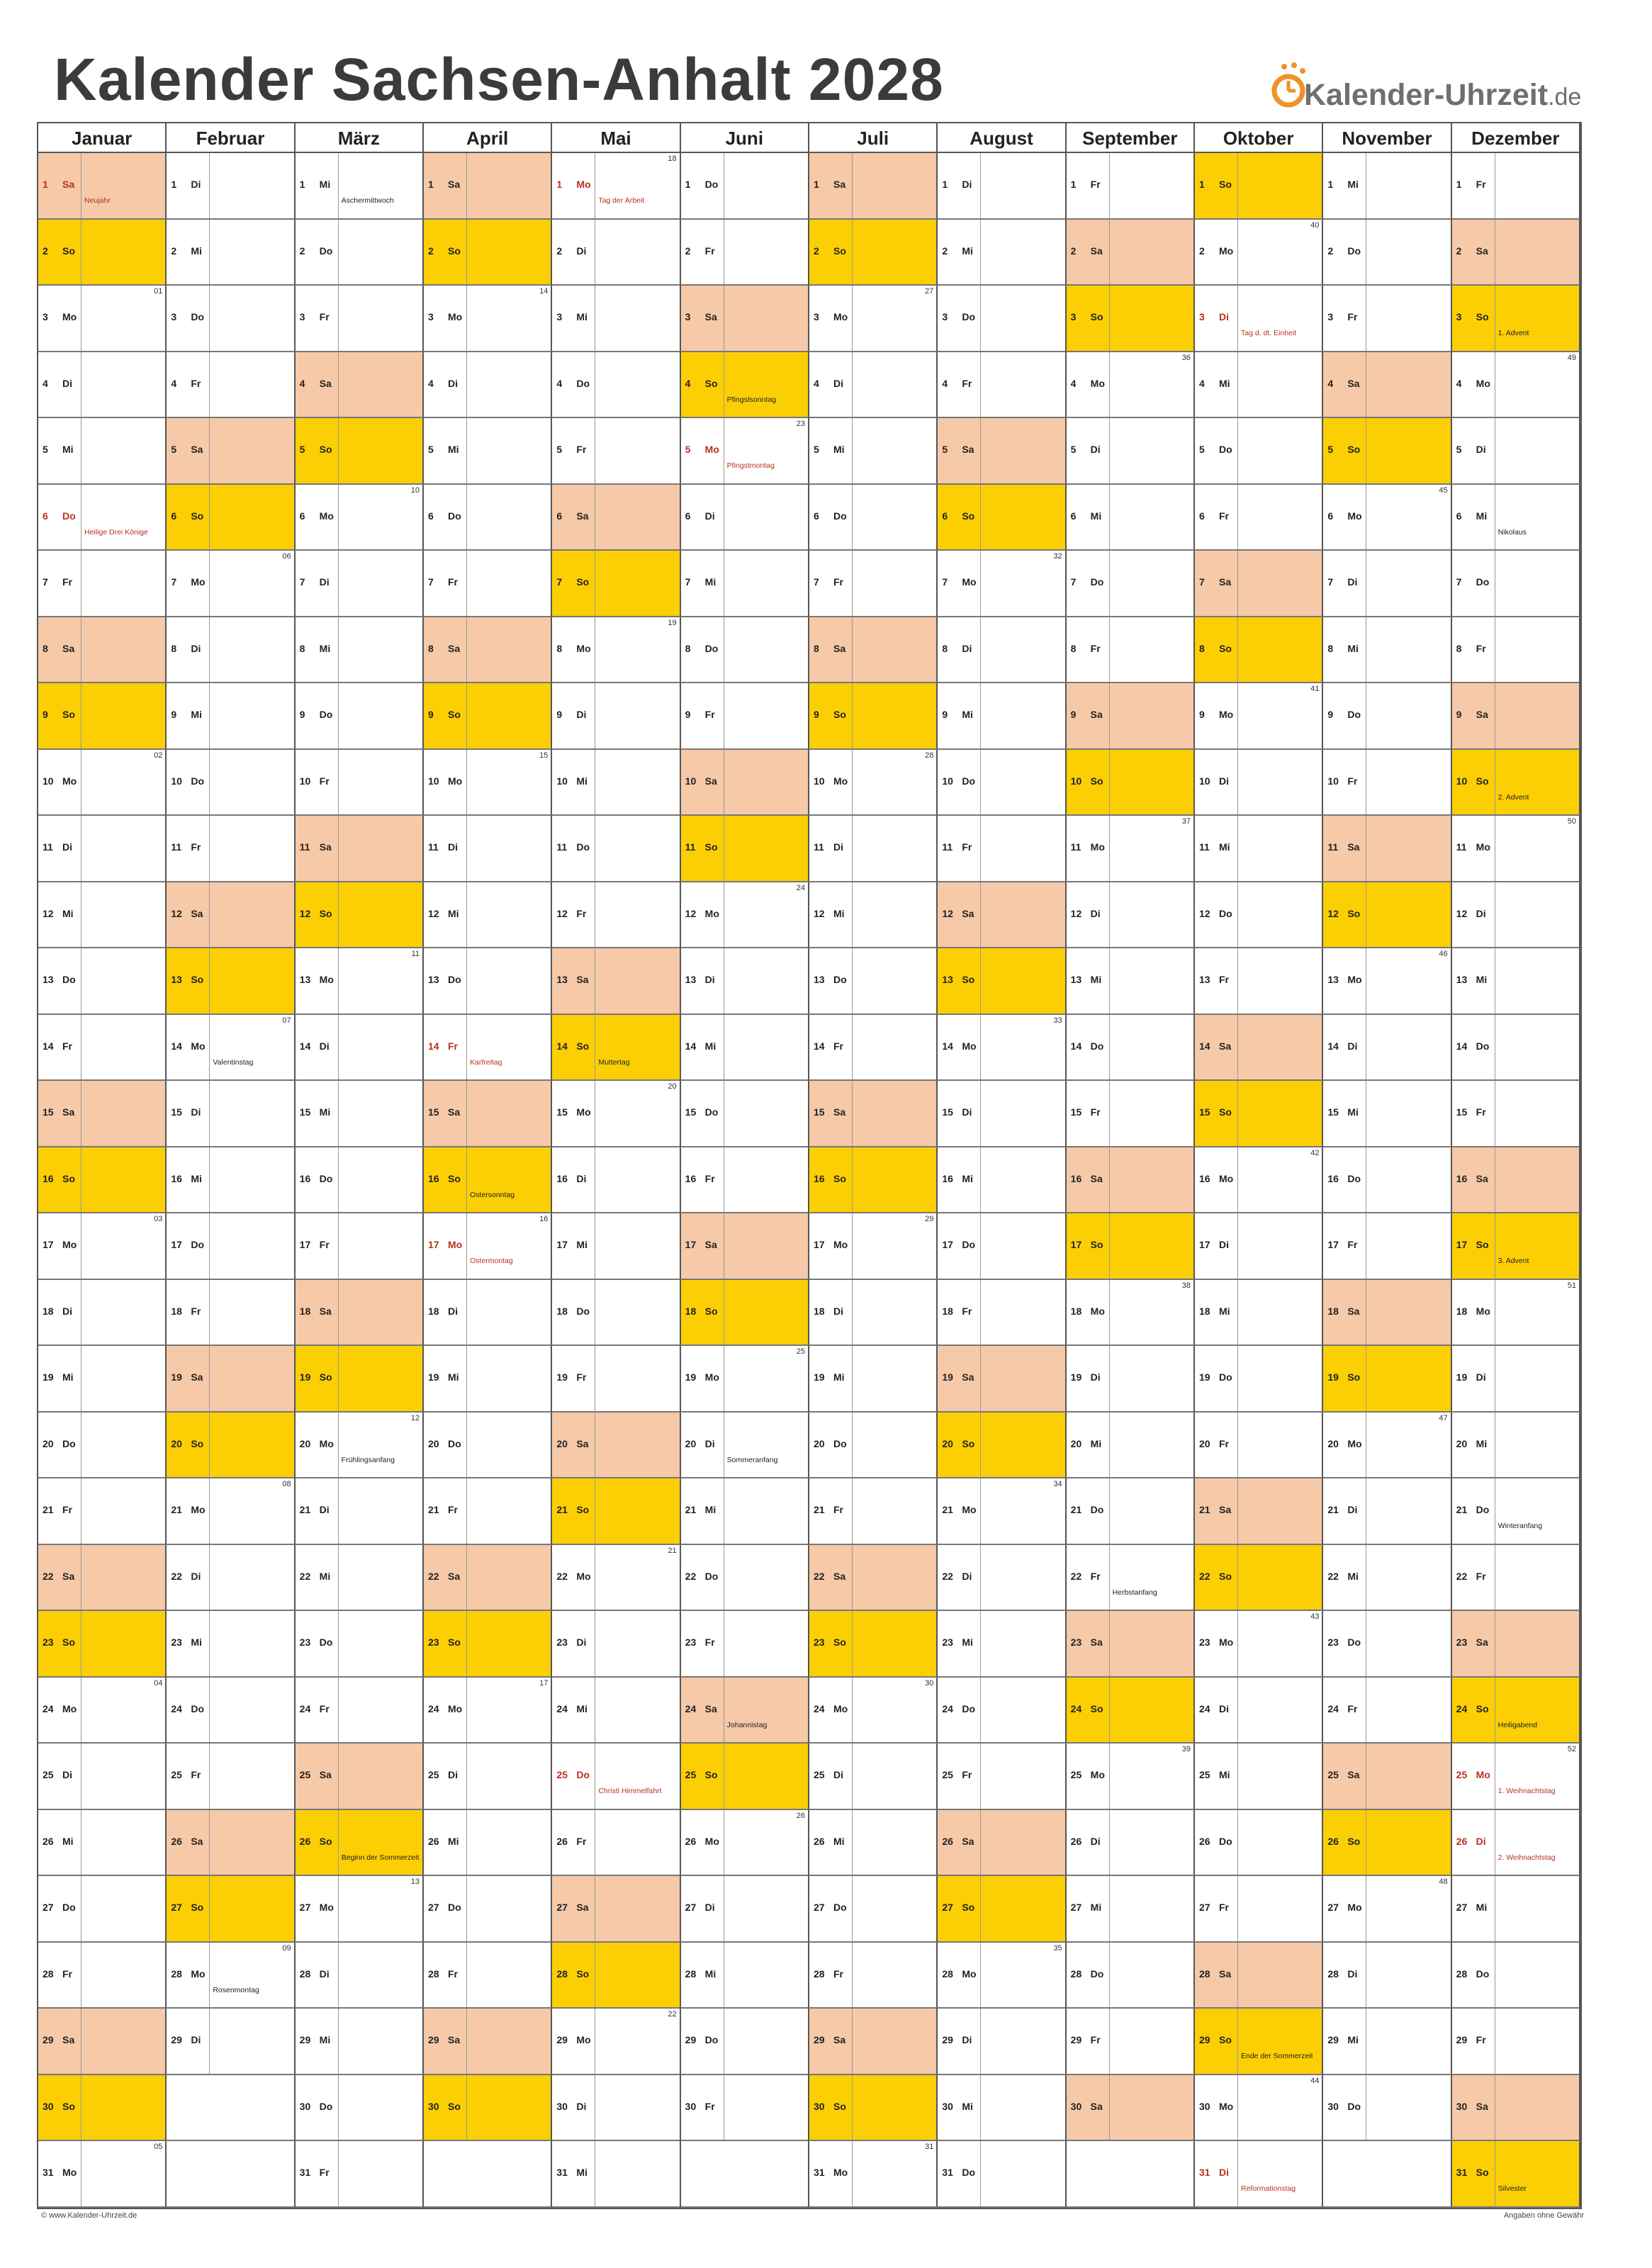  What do you see at coordinates (431, 715) in the screenshot?
I see `day-number: 9` at bounding box center [431, 715].